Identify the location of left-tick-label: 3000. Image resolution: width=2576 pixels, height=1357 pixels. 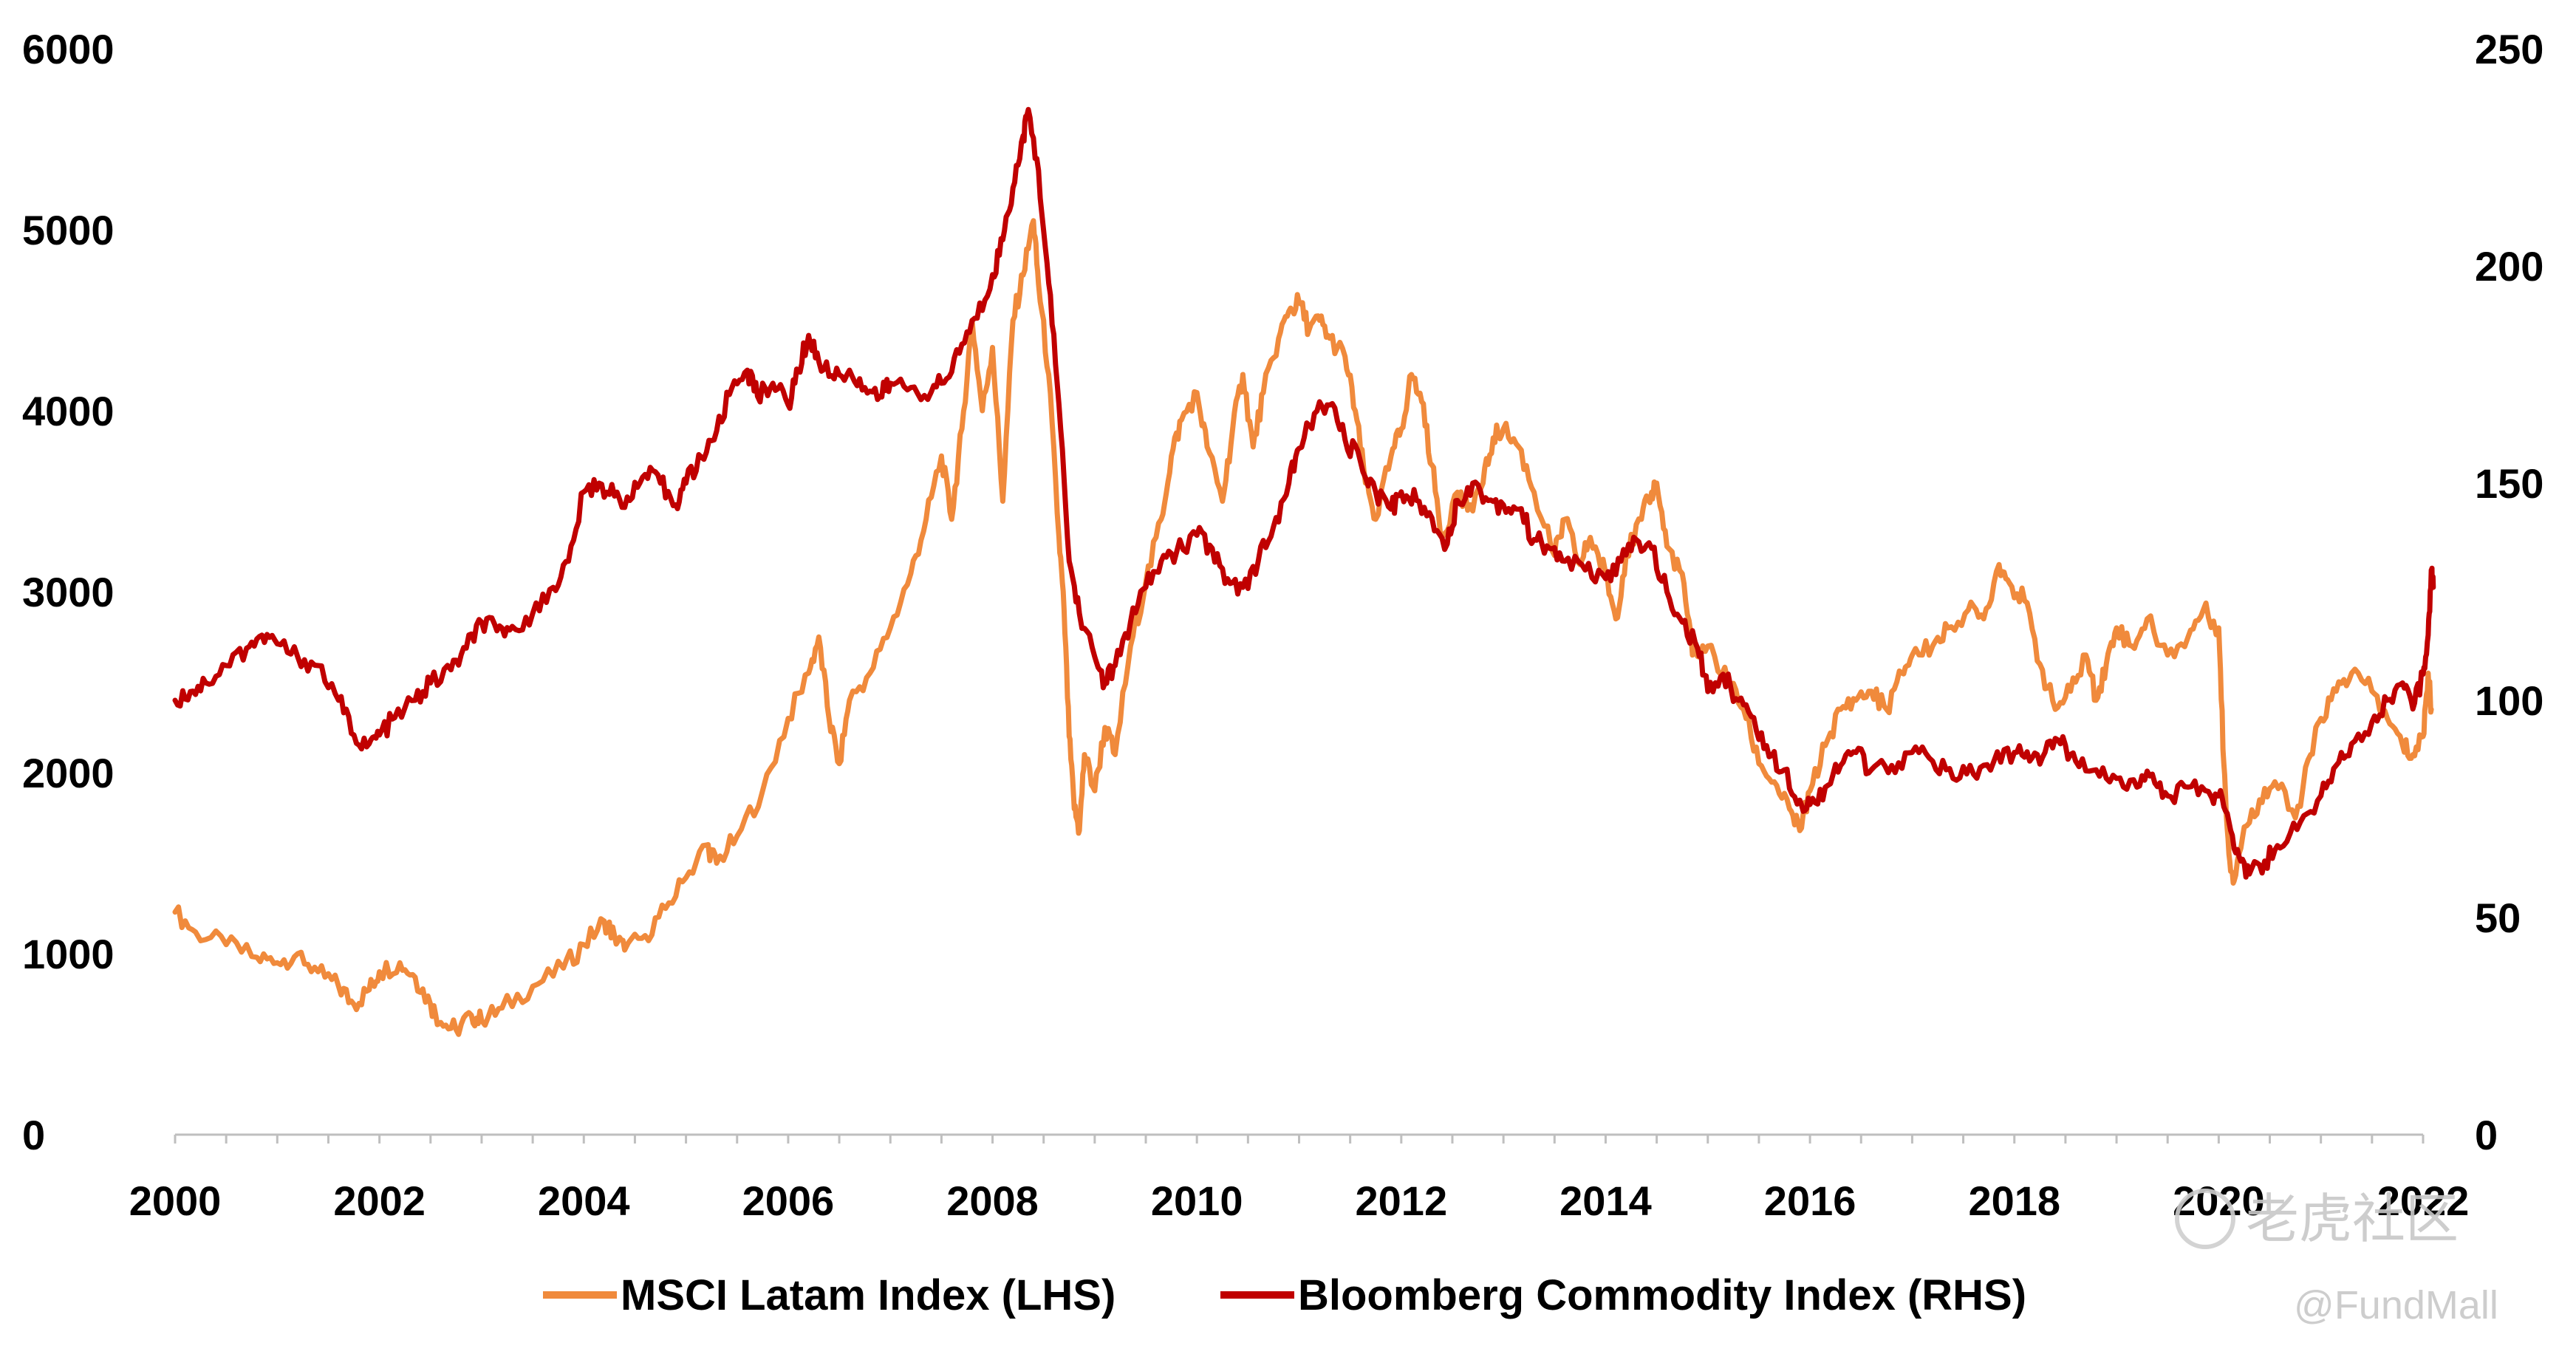
(68, 592).